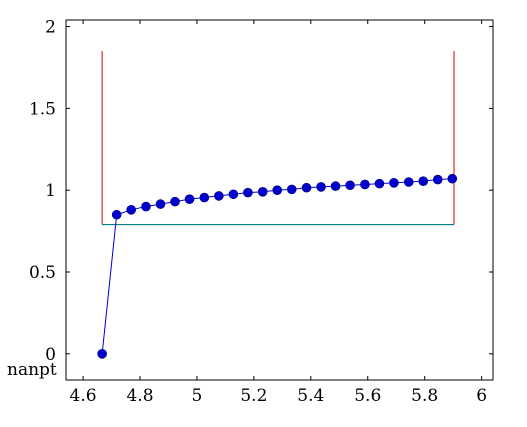 The image size is (527, 427). I want to click on y-tick-label: 1, so click(50, 191).